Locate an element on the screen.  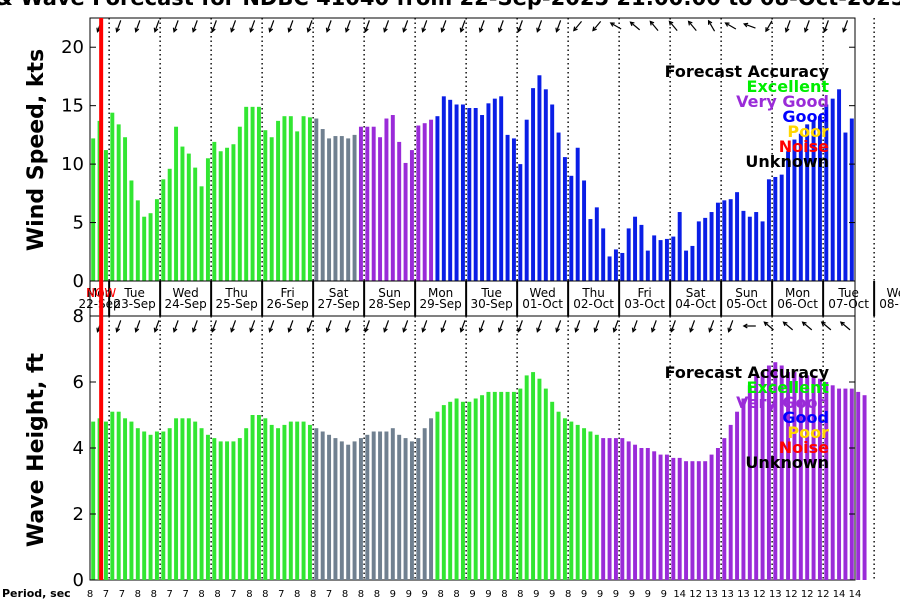
y-tick-label: 10 is located at coordinates (72, 164).